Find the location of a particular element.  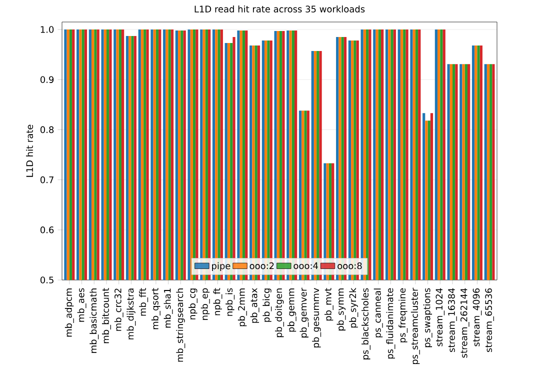

x-tick-label: ps_canneal is located at coordinates (378, 313).